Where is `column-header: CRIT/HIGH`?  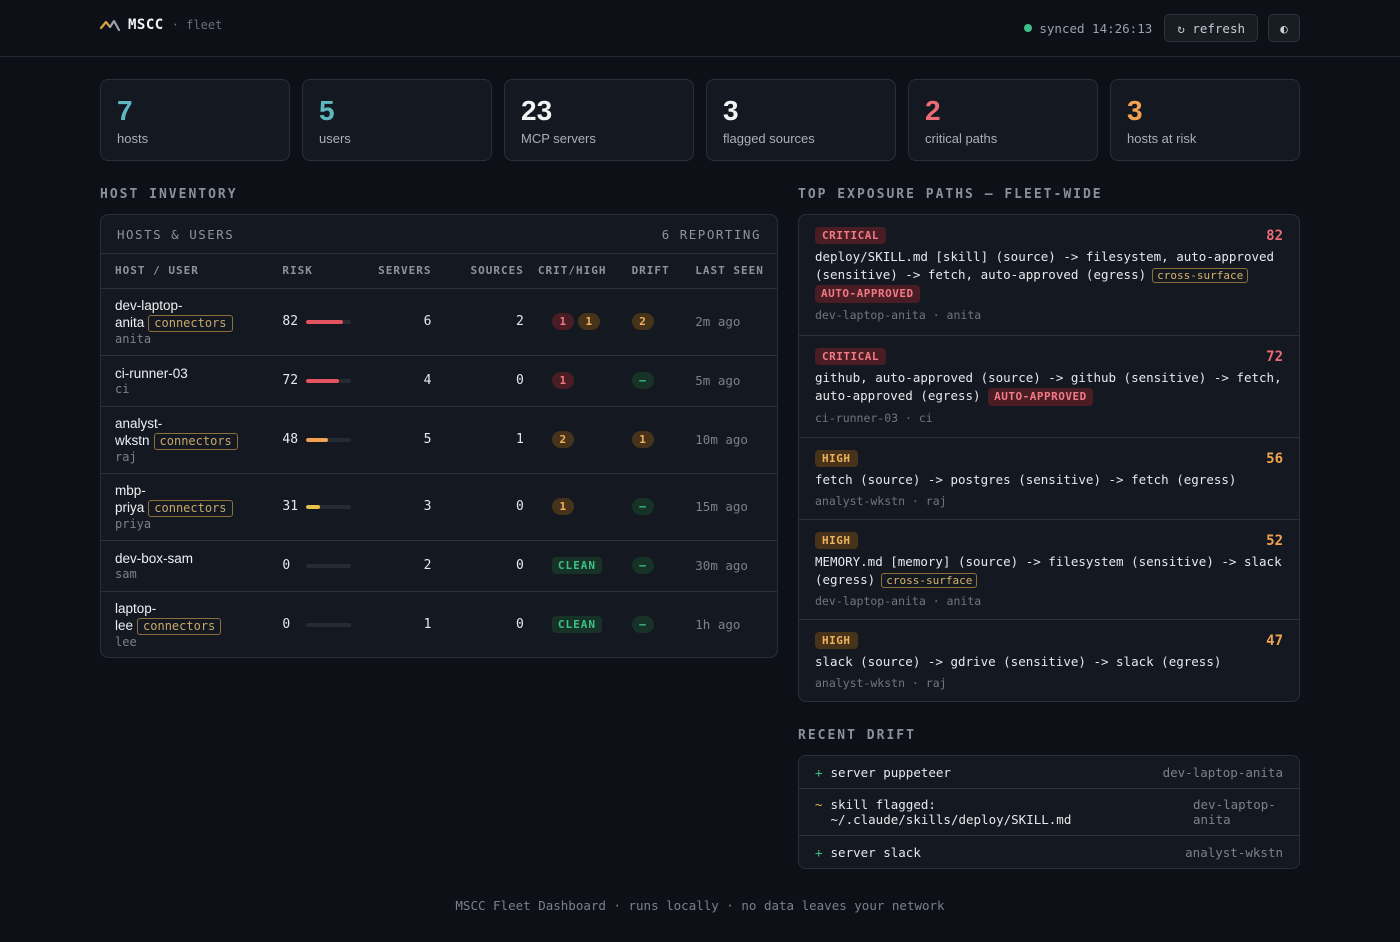 column-header: CRIT/HIGH is located at coordinates (570, 271).